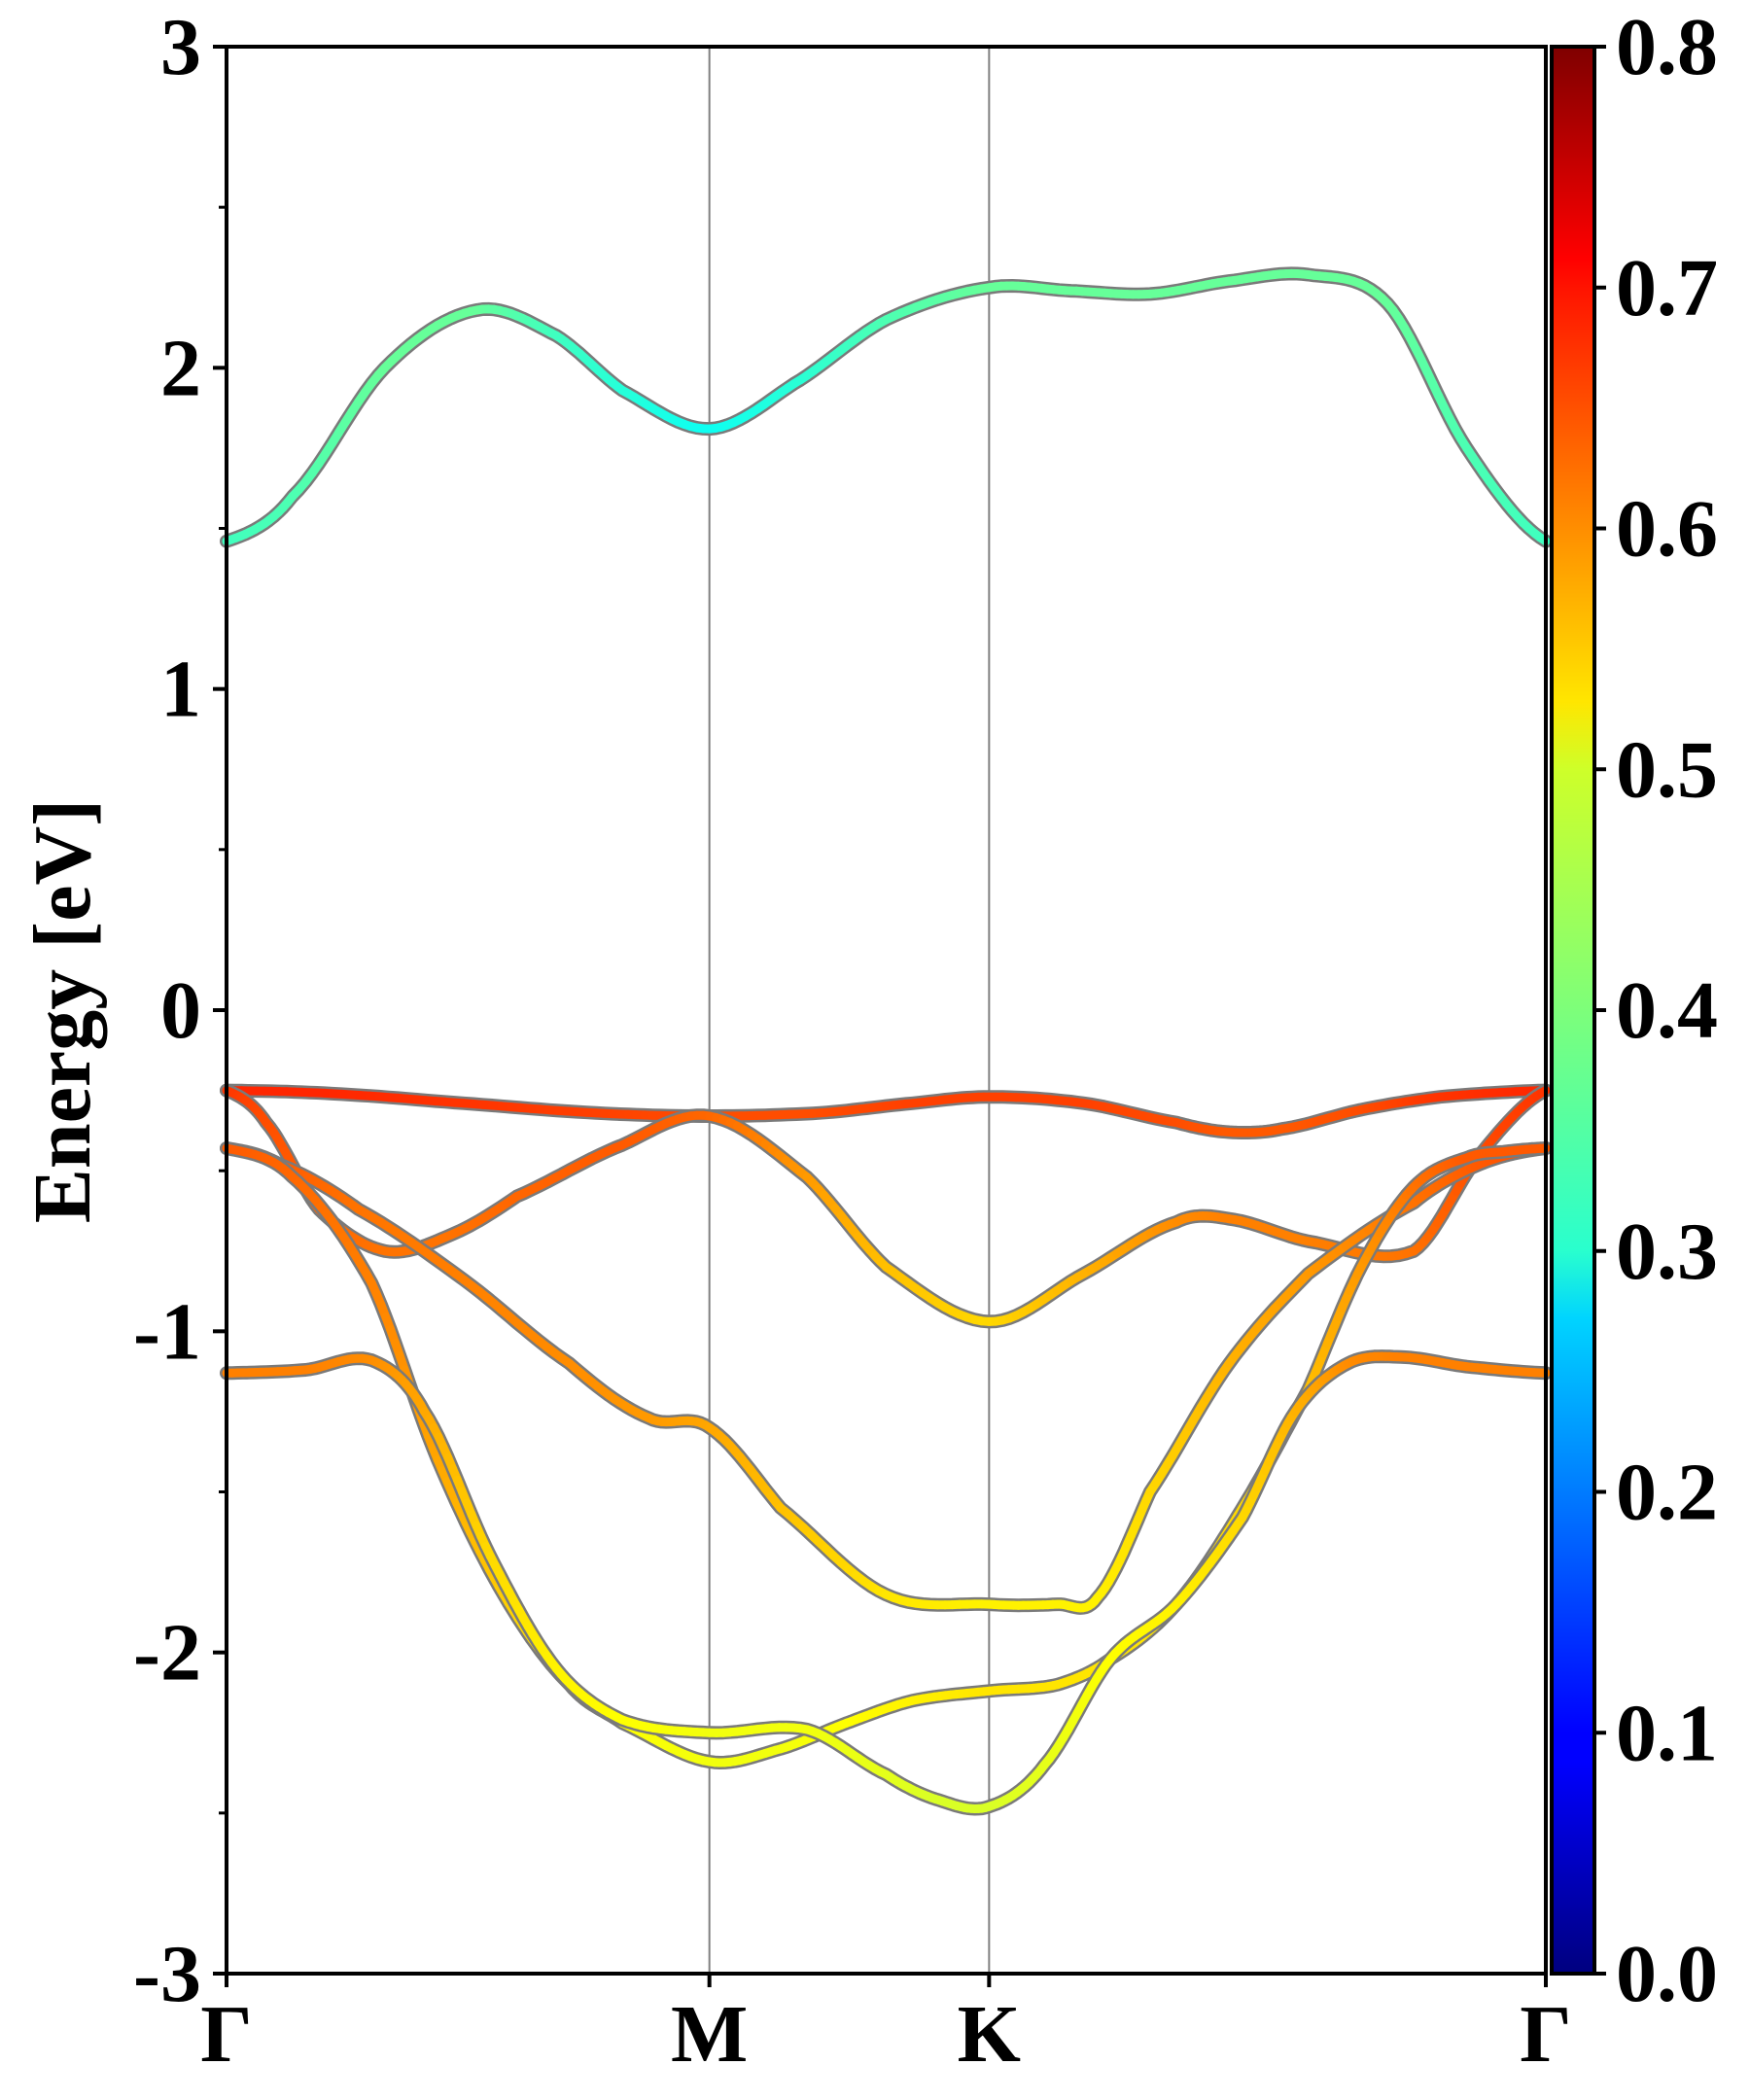 Image resolution: width=1750 pixels, height=2100 pixels. I want to click on colorbar-ticks: 0.0 0.1 0.2 0.3 0.4 0.5 0.6 0.7 0.8, so click(1656, 1010).